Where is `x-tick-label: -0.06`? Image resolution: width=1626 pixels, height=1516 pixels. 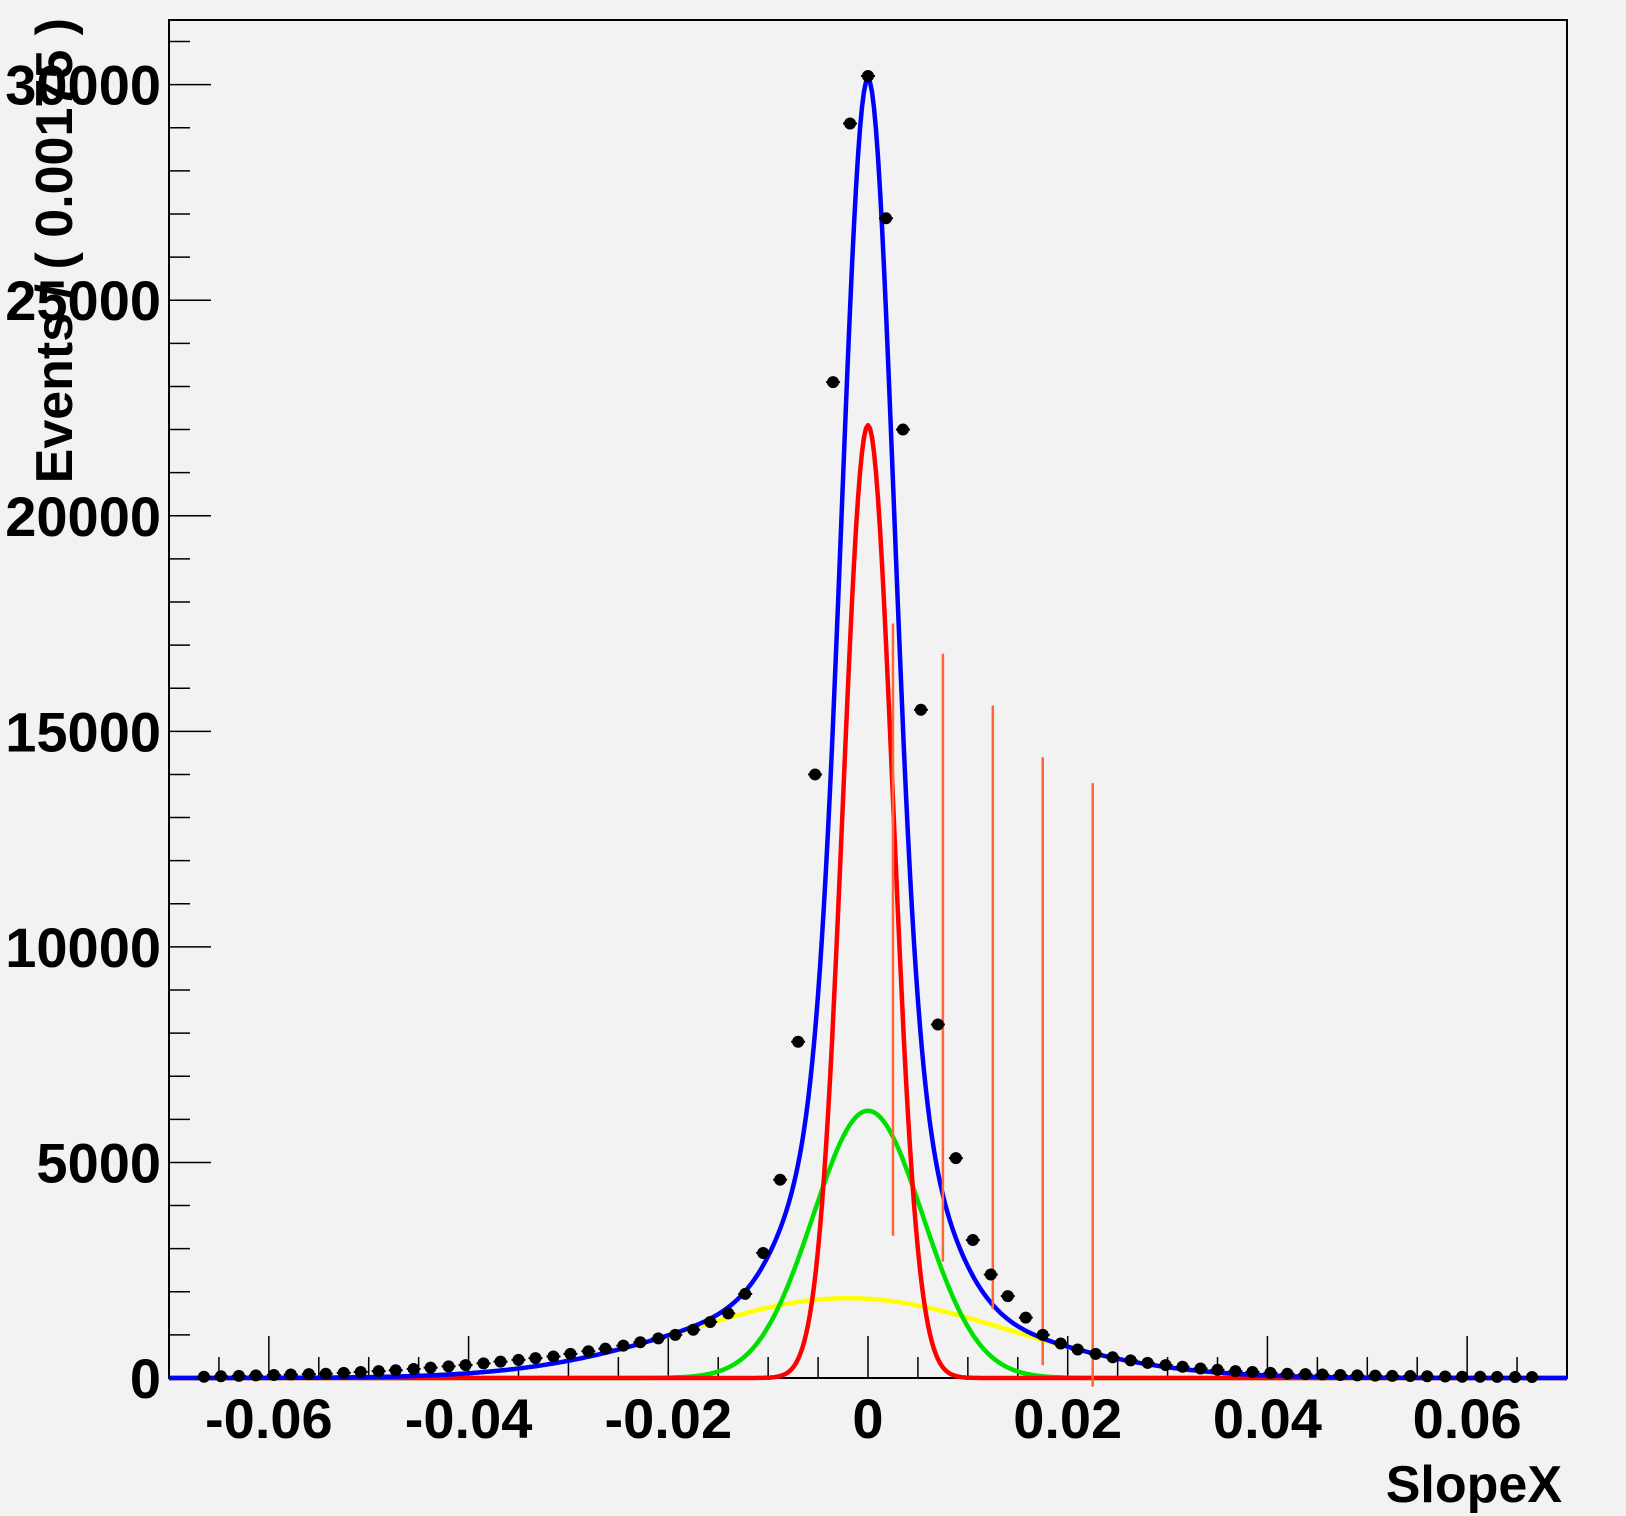
x-tick-label: -0.06 is located at coordinates (269, 1418).